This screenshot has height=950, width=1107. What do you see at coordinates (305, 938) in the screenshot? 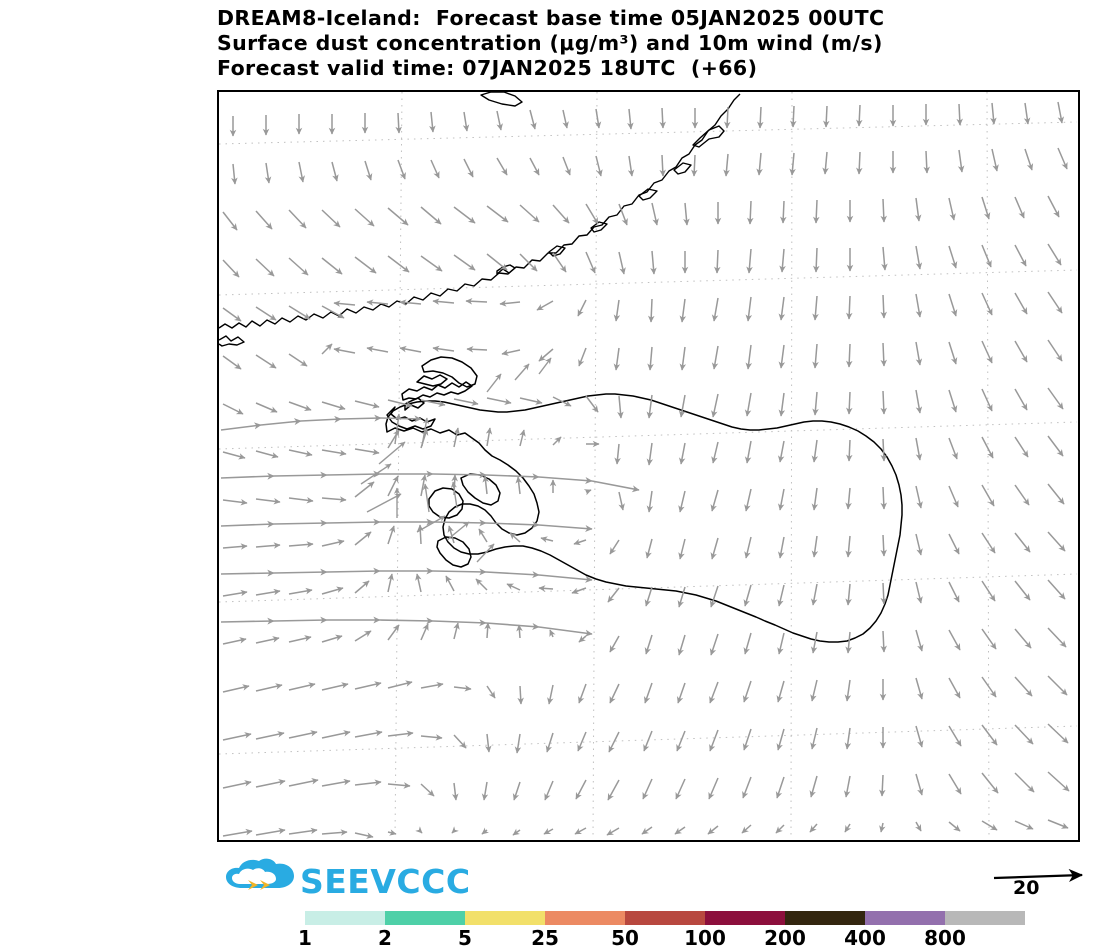
I see `colorbar-tick-1: 1` at bounding box center [305, 938].